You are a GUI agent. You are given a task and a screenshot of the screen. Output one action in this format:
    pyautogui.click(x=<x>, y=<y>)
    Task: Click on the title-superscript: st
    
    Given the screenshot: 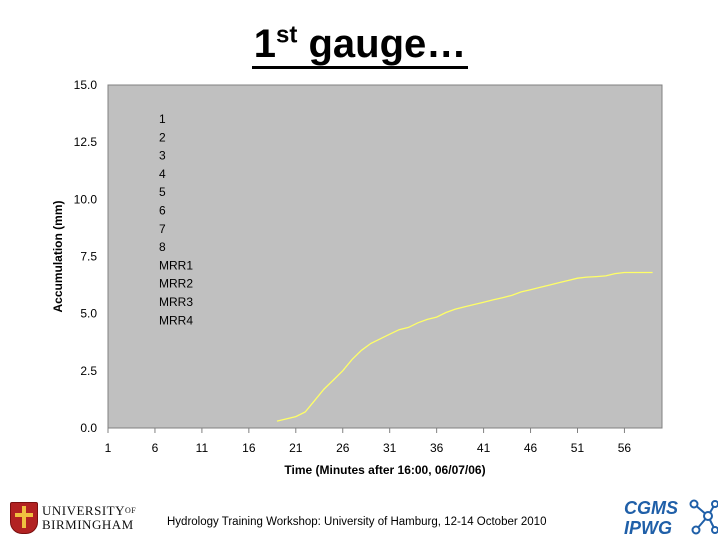 What is the action you would take?
    pyautogui.click(x=287, y=35)
    